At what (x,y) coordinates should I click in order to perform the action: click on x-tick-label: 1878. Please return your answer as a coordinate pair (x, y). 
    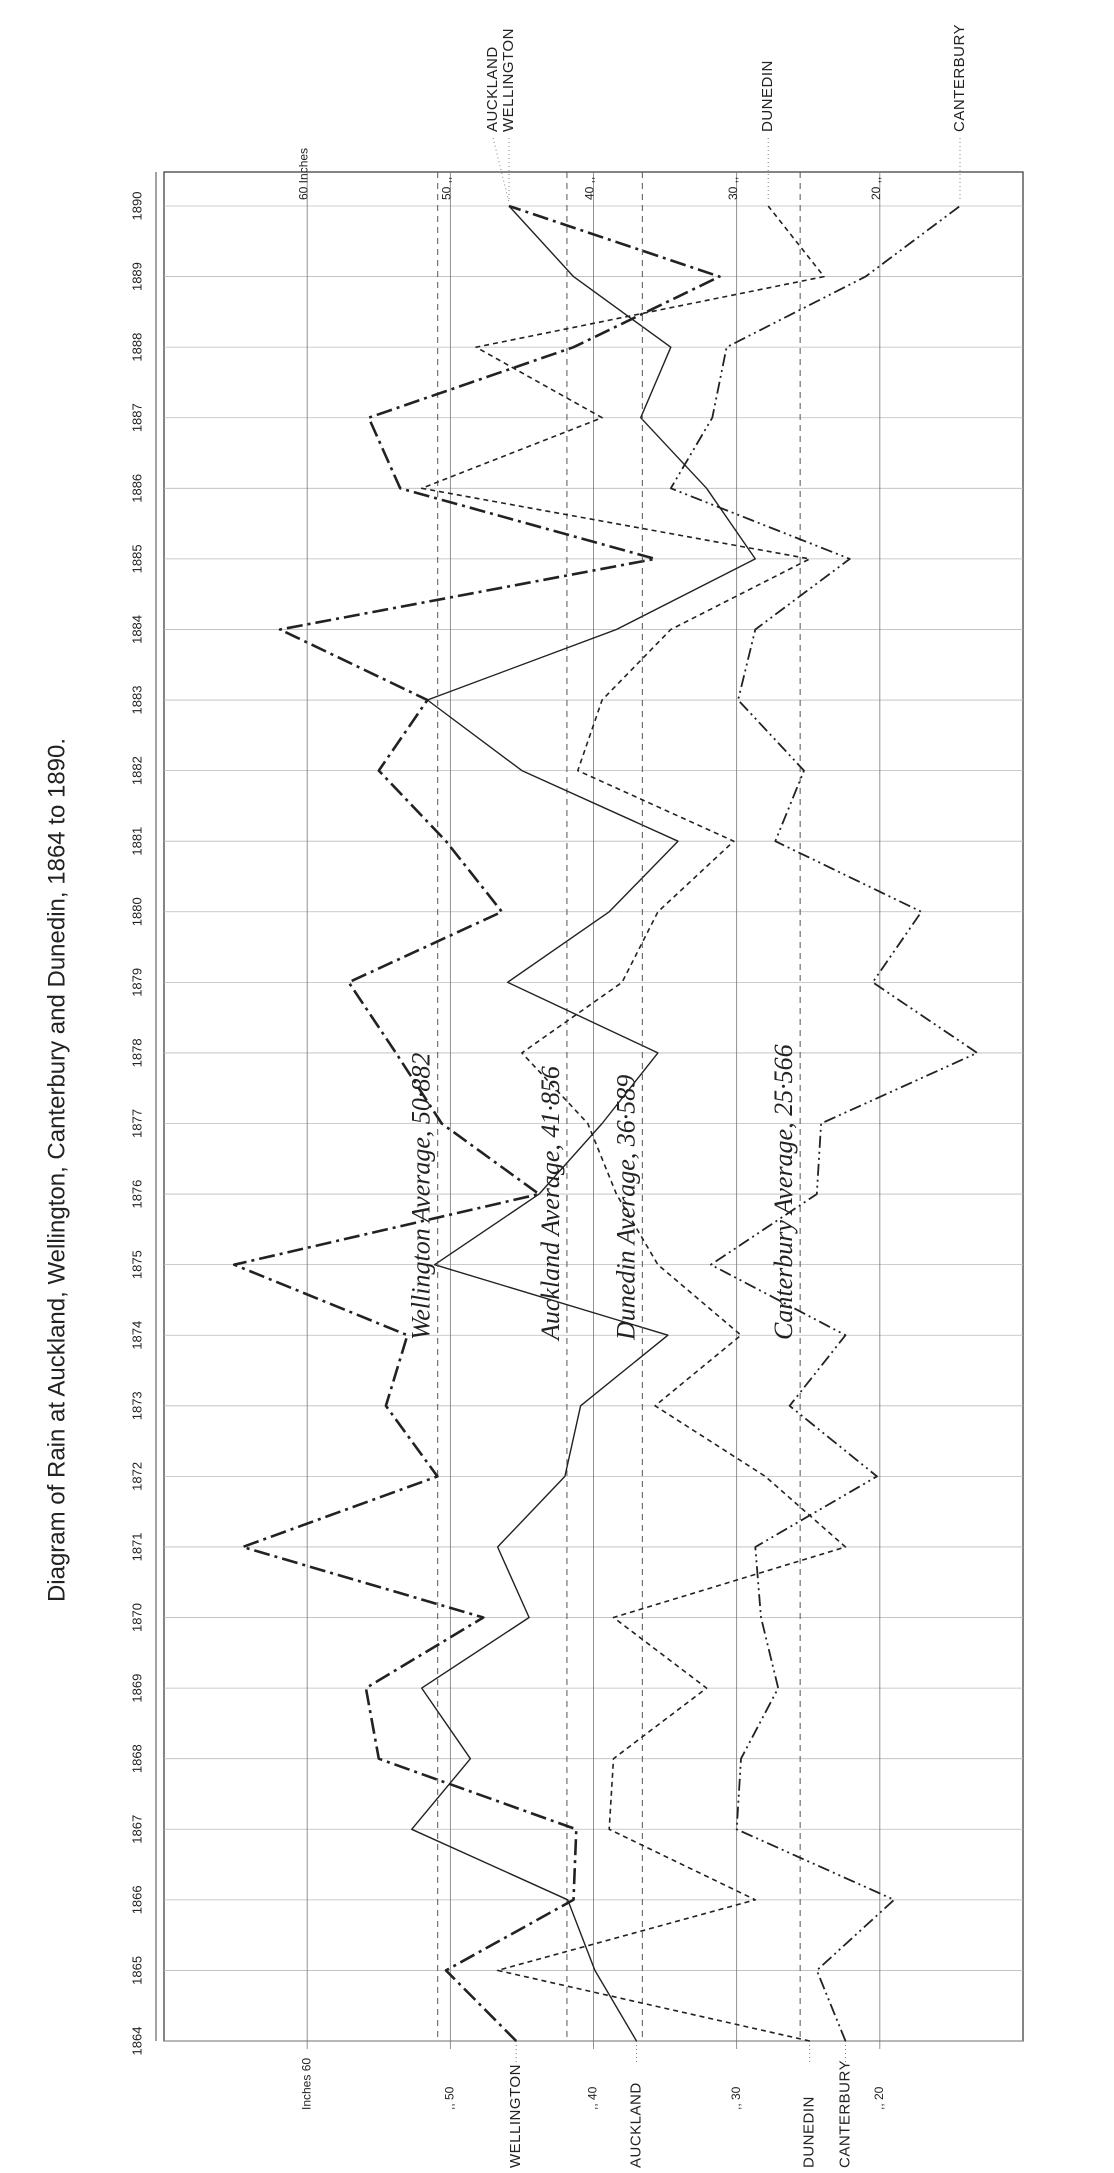
    Looking at the image, I should click on (136, 1052).